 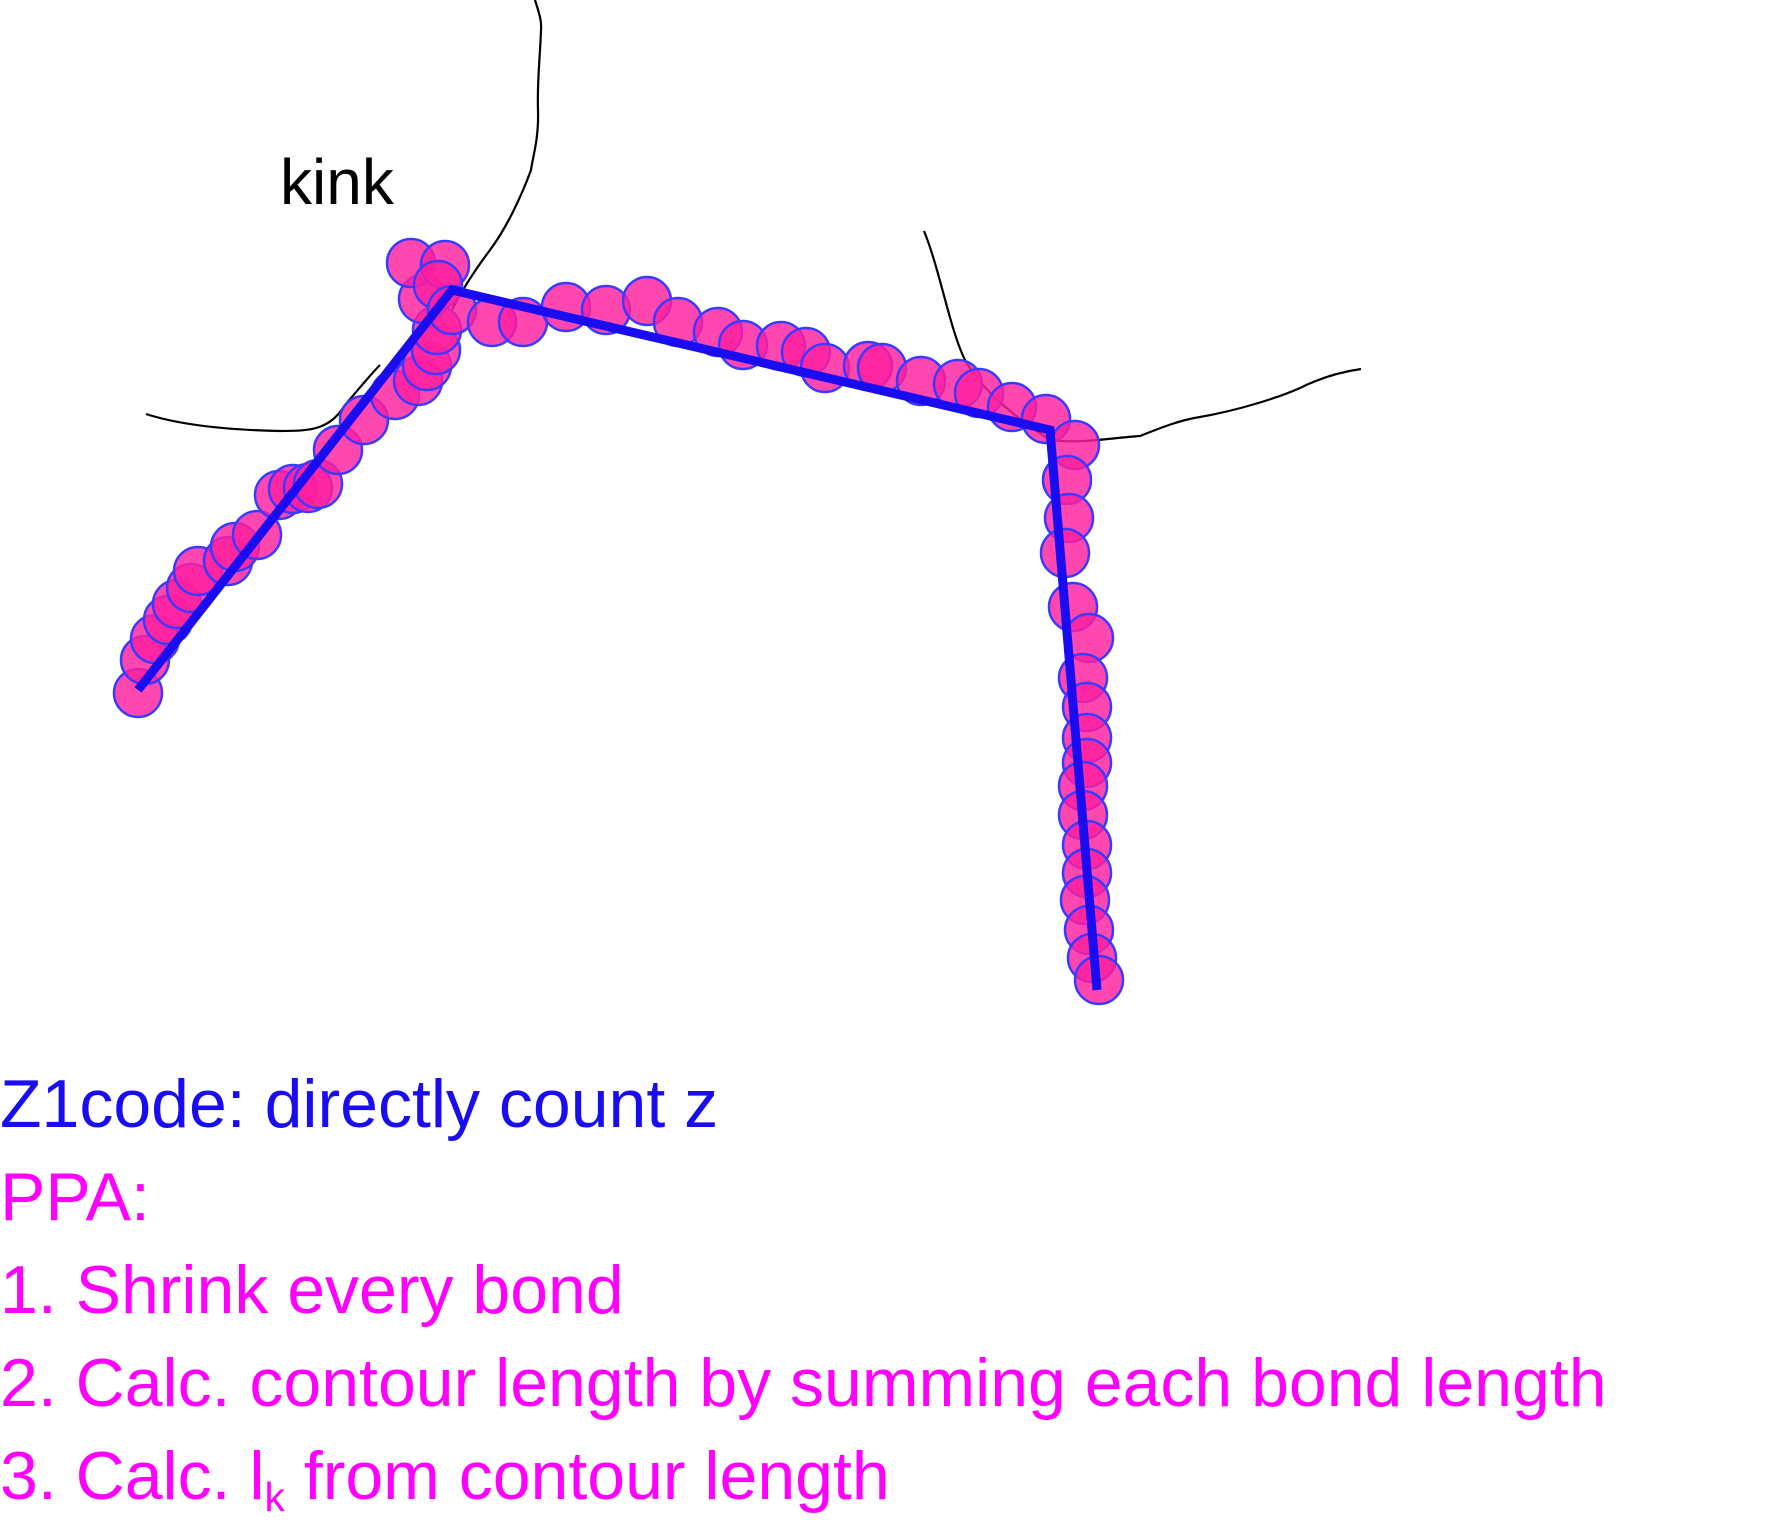 What do you see at coordinates (132, 1476) in the screenshot?
I see `ppa-step-3-prefix: 3. Calc. l` at bounding box center [132, 1476].